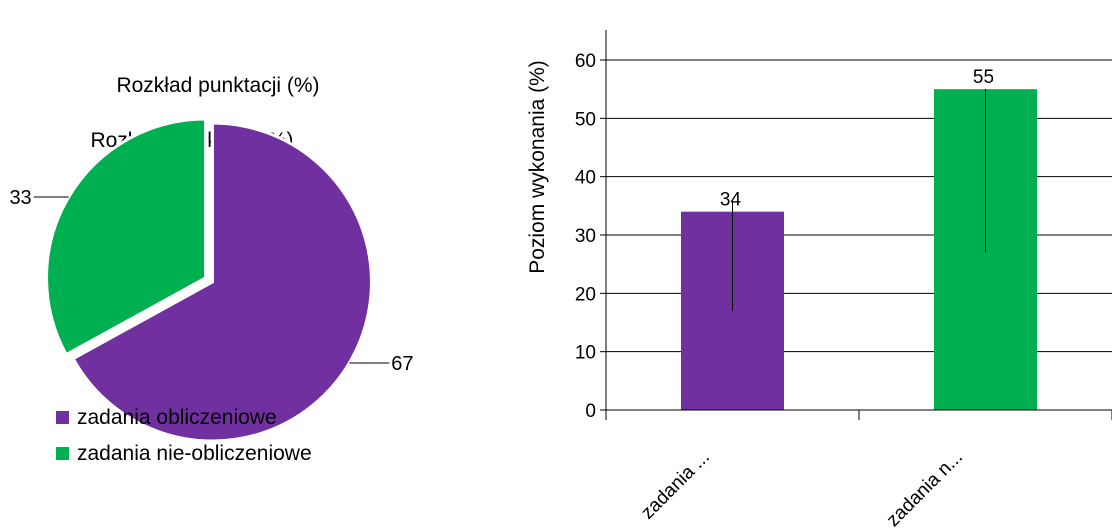 Image resolution: width=1112 pixels, height=531 pixels. I want to click on bar-y-axis-label: Poziom wykonania (%), so click(537, 167).